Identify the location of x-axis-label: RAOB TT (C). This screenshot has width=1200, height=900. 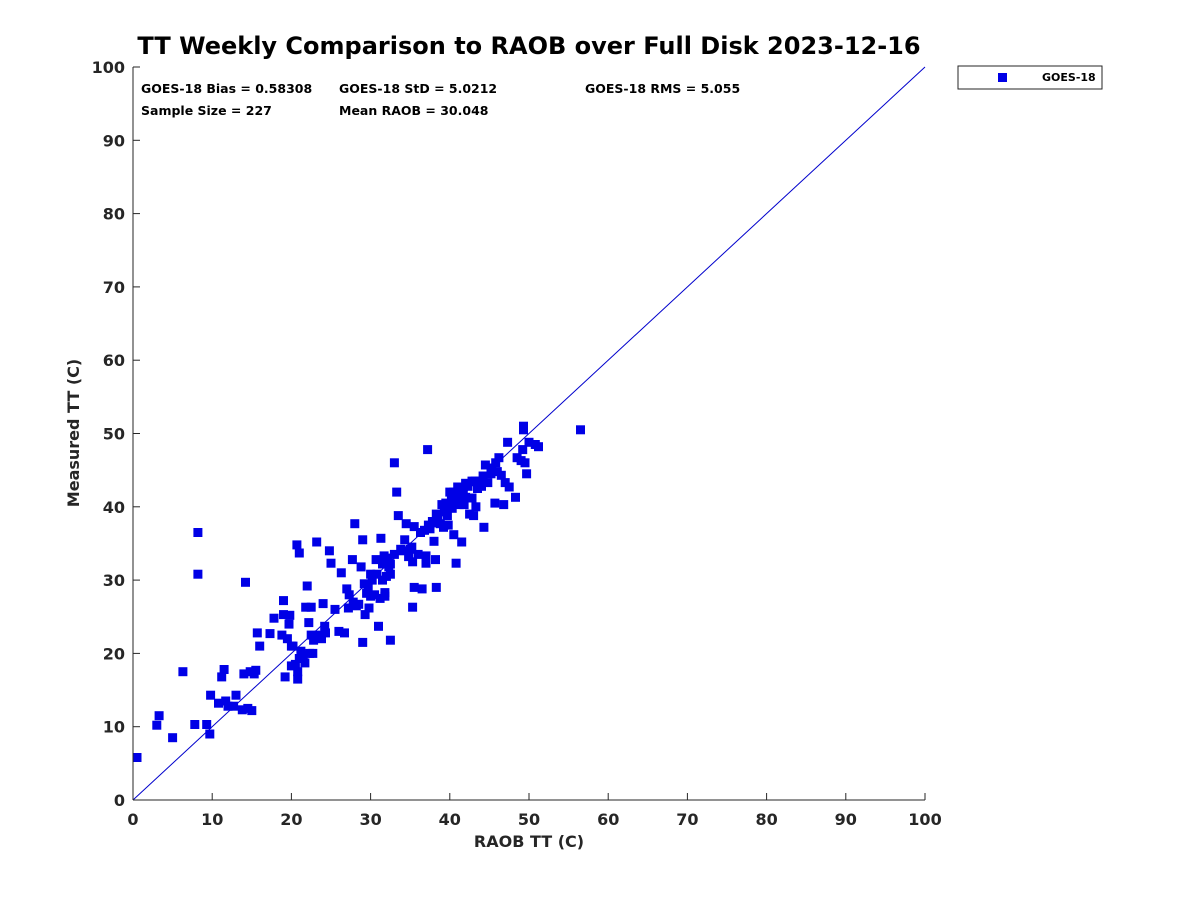
(529, 841).